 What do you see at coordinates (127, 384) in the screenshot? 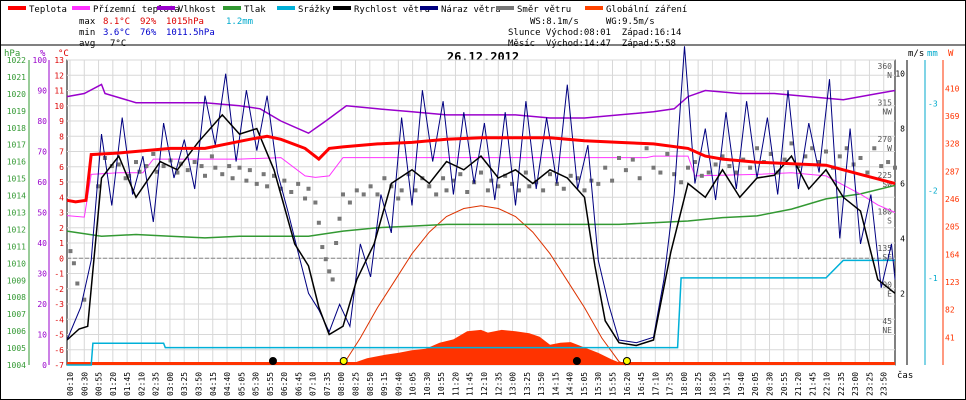
I see `tick-x: 01:45` at bounding box center [127, 384].